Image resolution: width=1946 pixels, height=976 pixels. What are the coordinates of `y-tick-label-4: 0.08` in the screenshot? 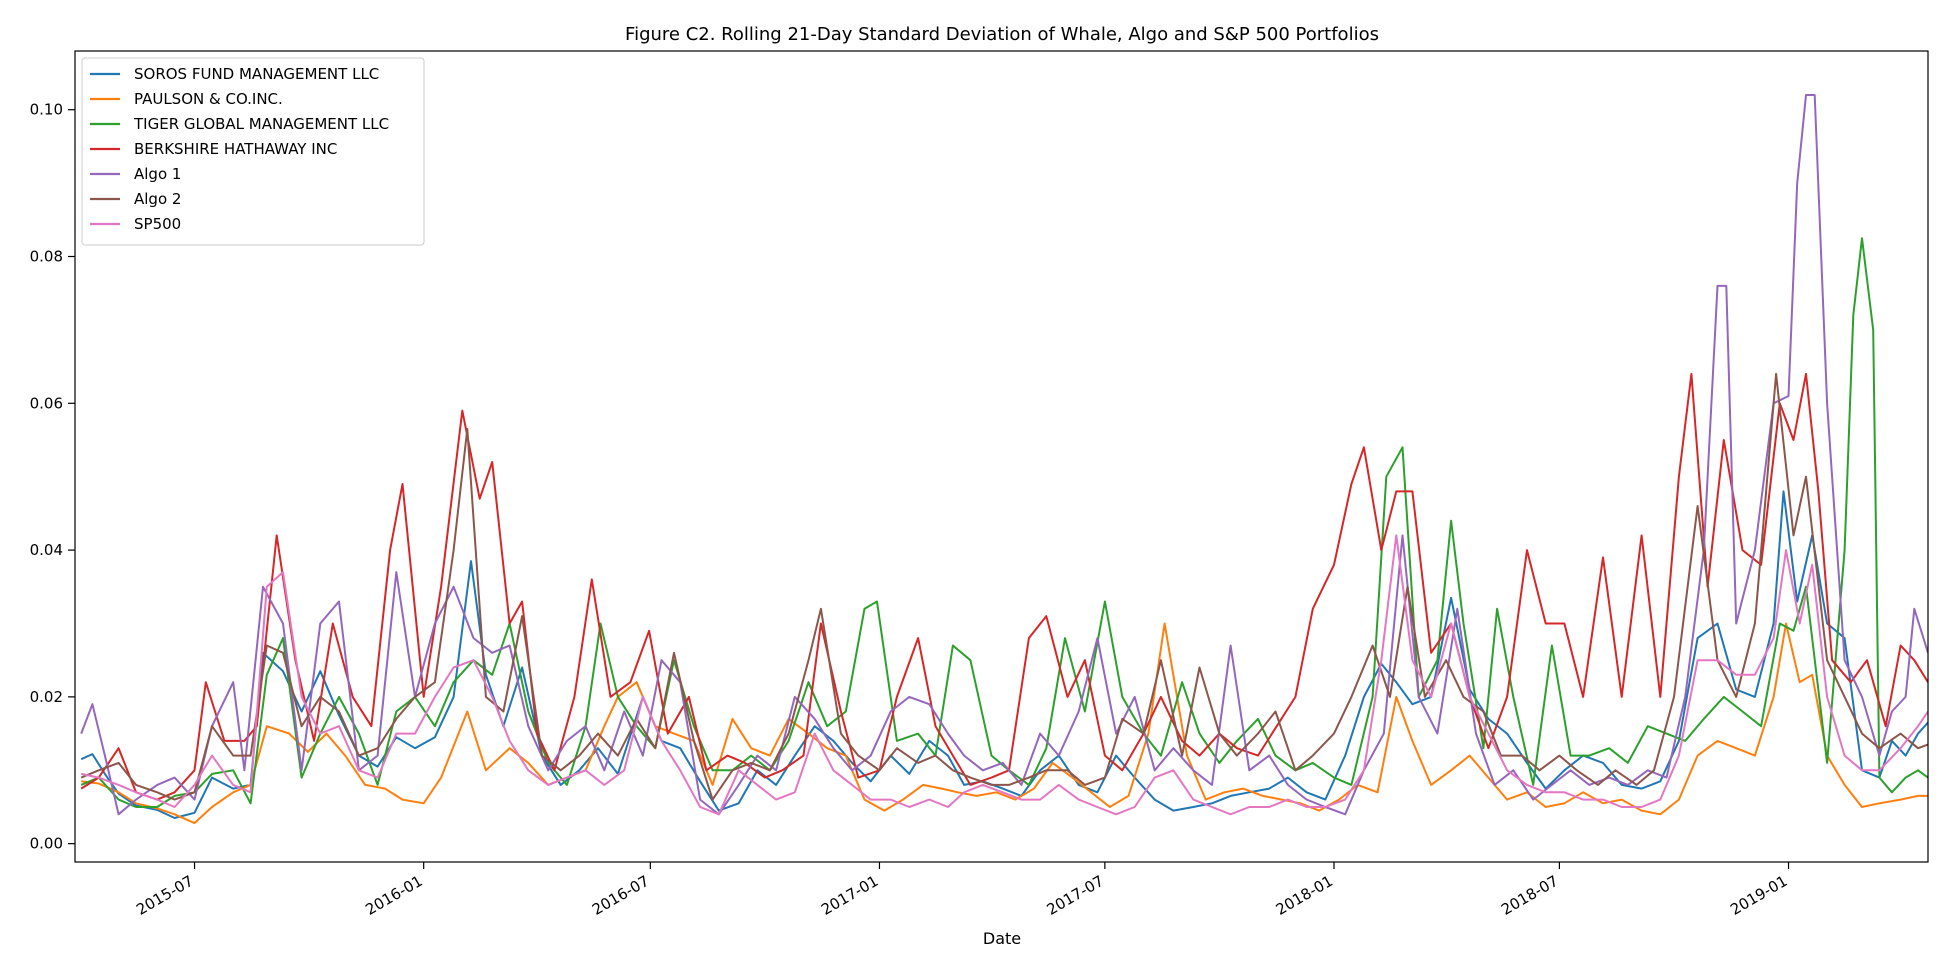 It's located at (46, 257).